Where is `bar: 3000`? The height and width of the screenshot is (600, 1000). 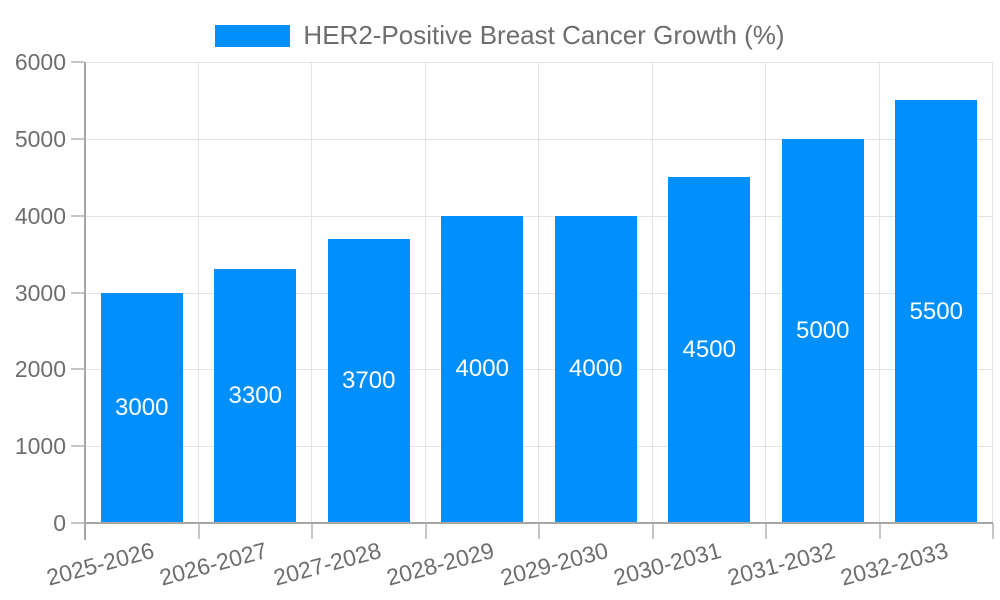
bar: 3000 is located at coordinates (141, 407).